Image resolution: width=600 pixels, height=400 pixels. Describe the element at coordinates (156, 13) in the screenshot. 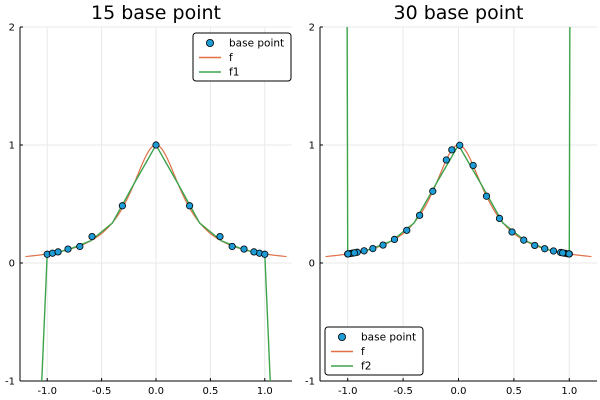

I see `chart-title: 15 base point` at that location.